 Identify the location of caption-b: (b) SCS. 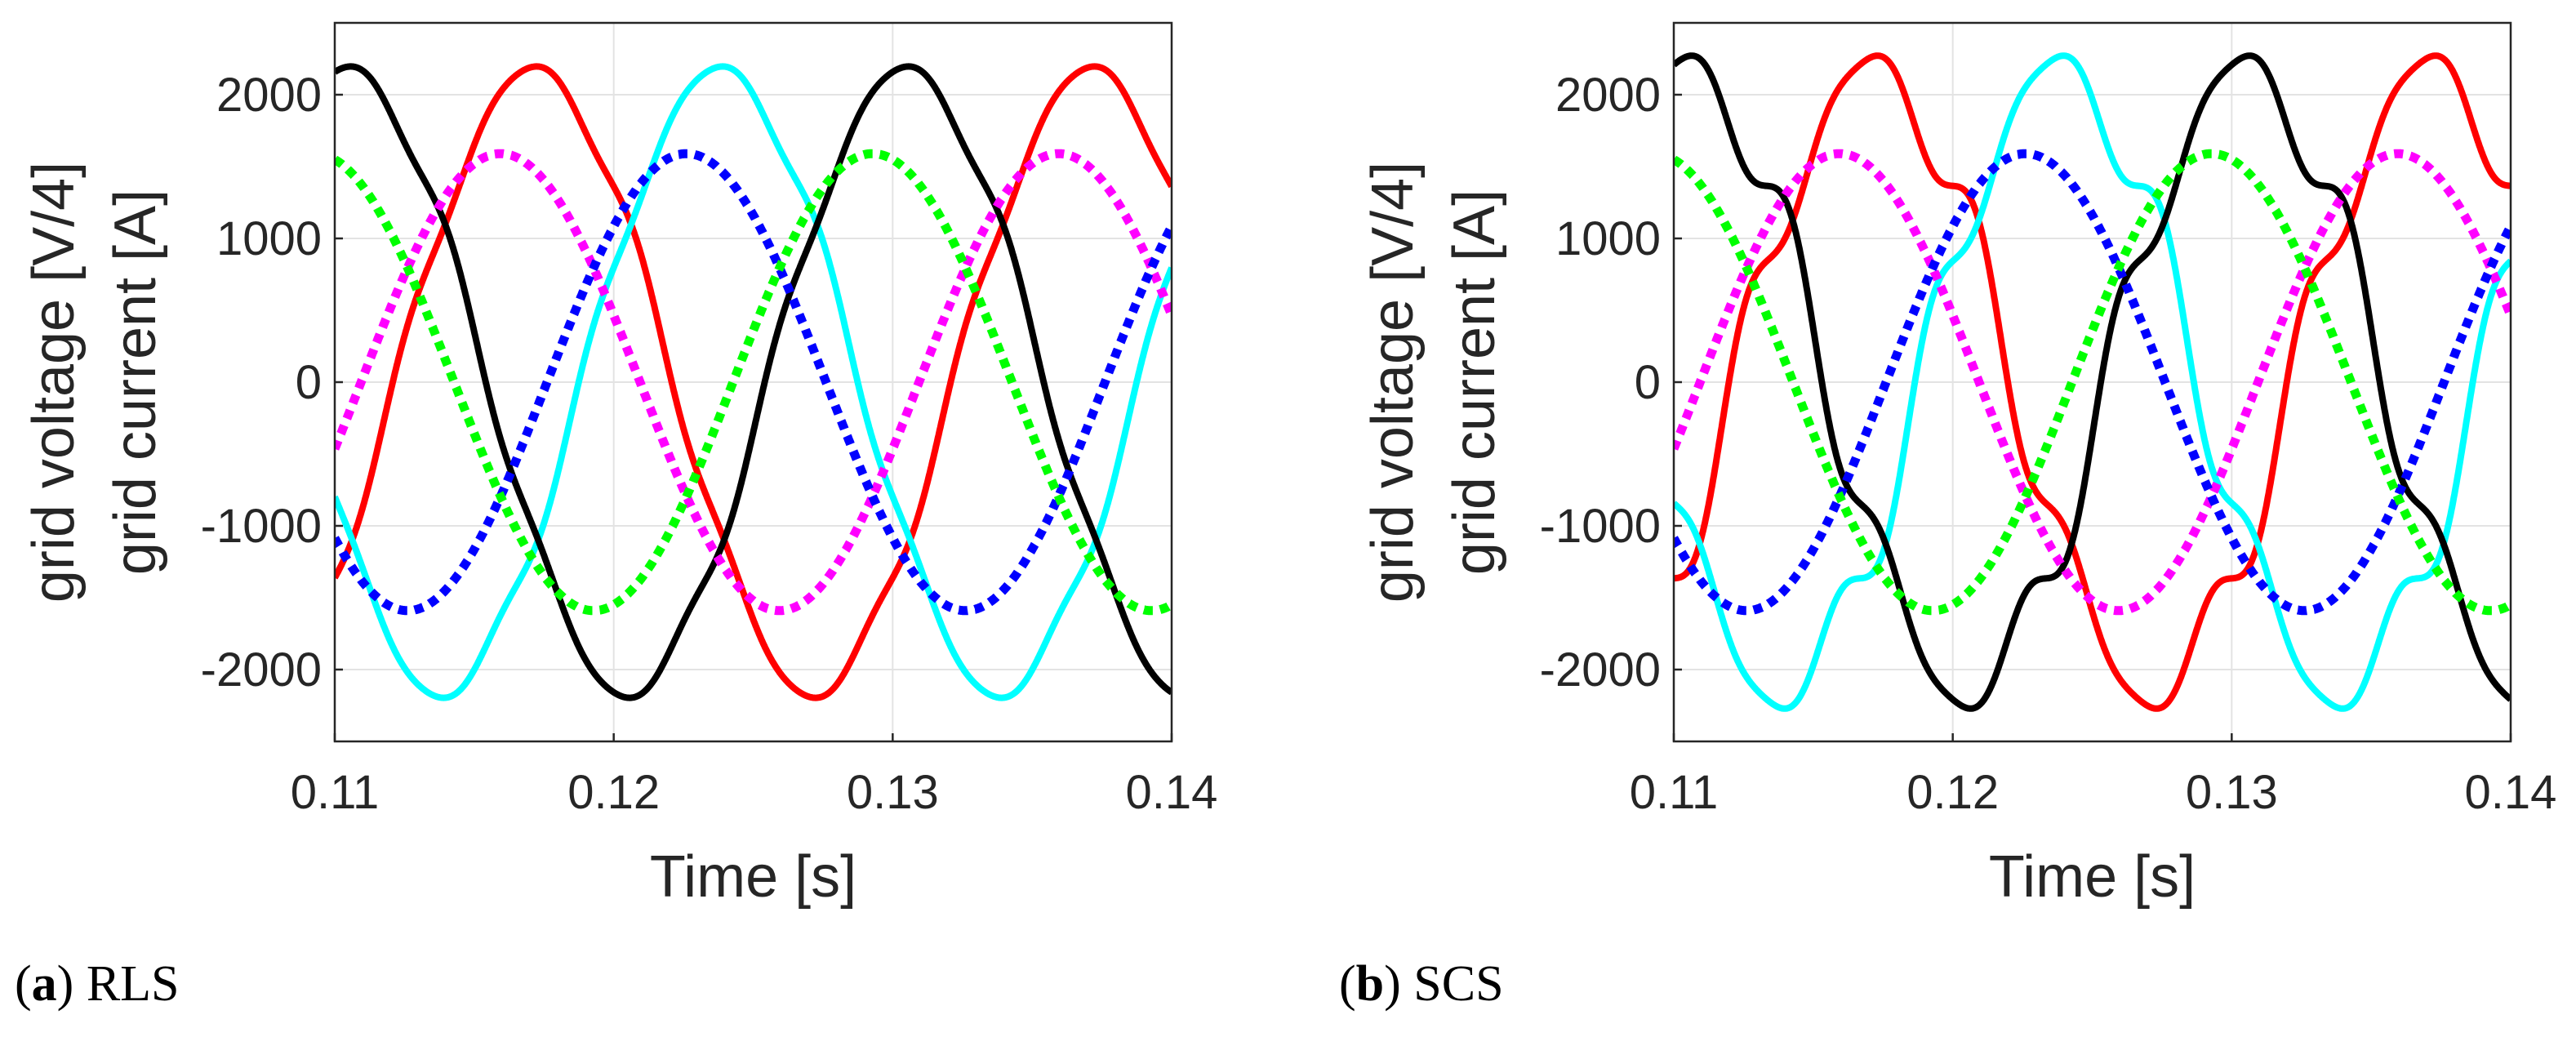
(1421, 984).